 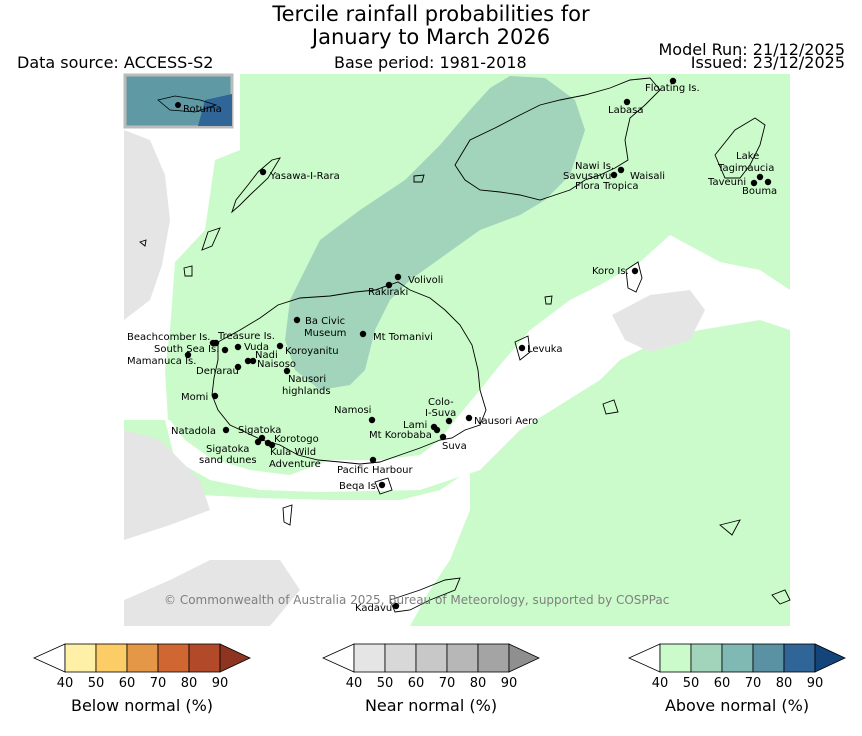 I want to click on place-label: Korotogo, so click(x=296, y=439).